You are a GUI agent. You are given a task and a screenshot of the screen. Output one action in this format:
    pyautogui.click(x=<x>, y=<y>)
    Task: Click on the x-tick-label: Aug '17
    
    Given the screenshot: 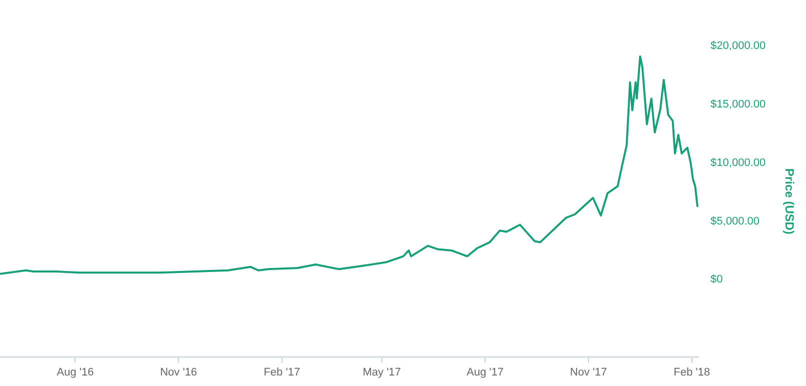 What is the action you would take?
    pyautogui.click(x=485, y=372)
    